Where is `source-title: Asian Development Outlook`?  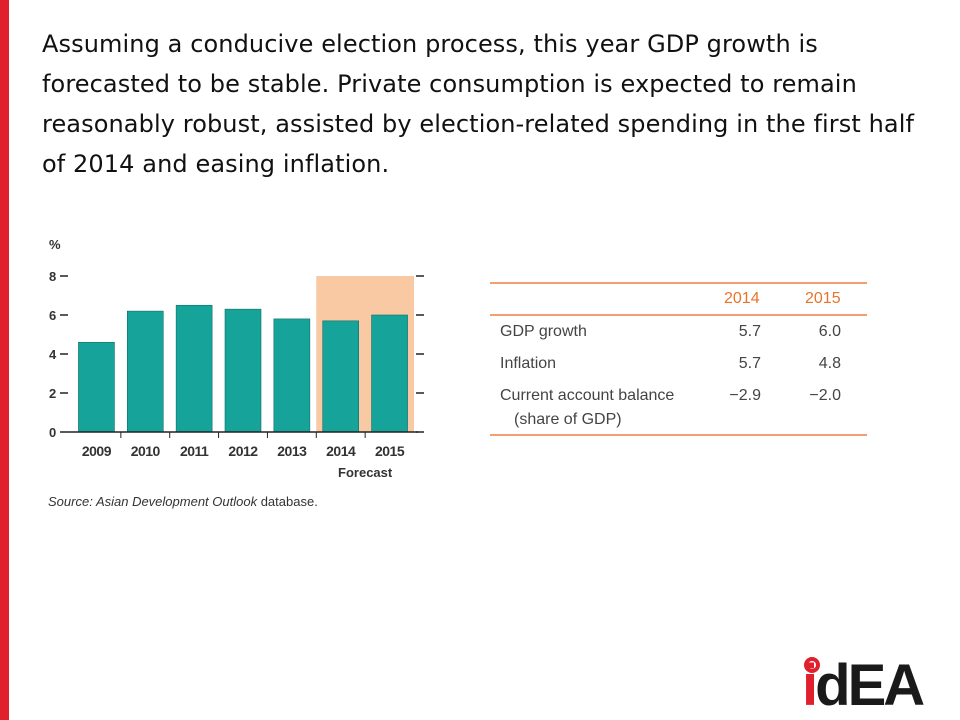 source-title: Asian Development Outlook is located at coordinates (176, 501).